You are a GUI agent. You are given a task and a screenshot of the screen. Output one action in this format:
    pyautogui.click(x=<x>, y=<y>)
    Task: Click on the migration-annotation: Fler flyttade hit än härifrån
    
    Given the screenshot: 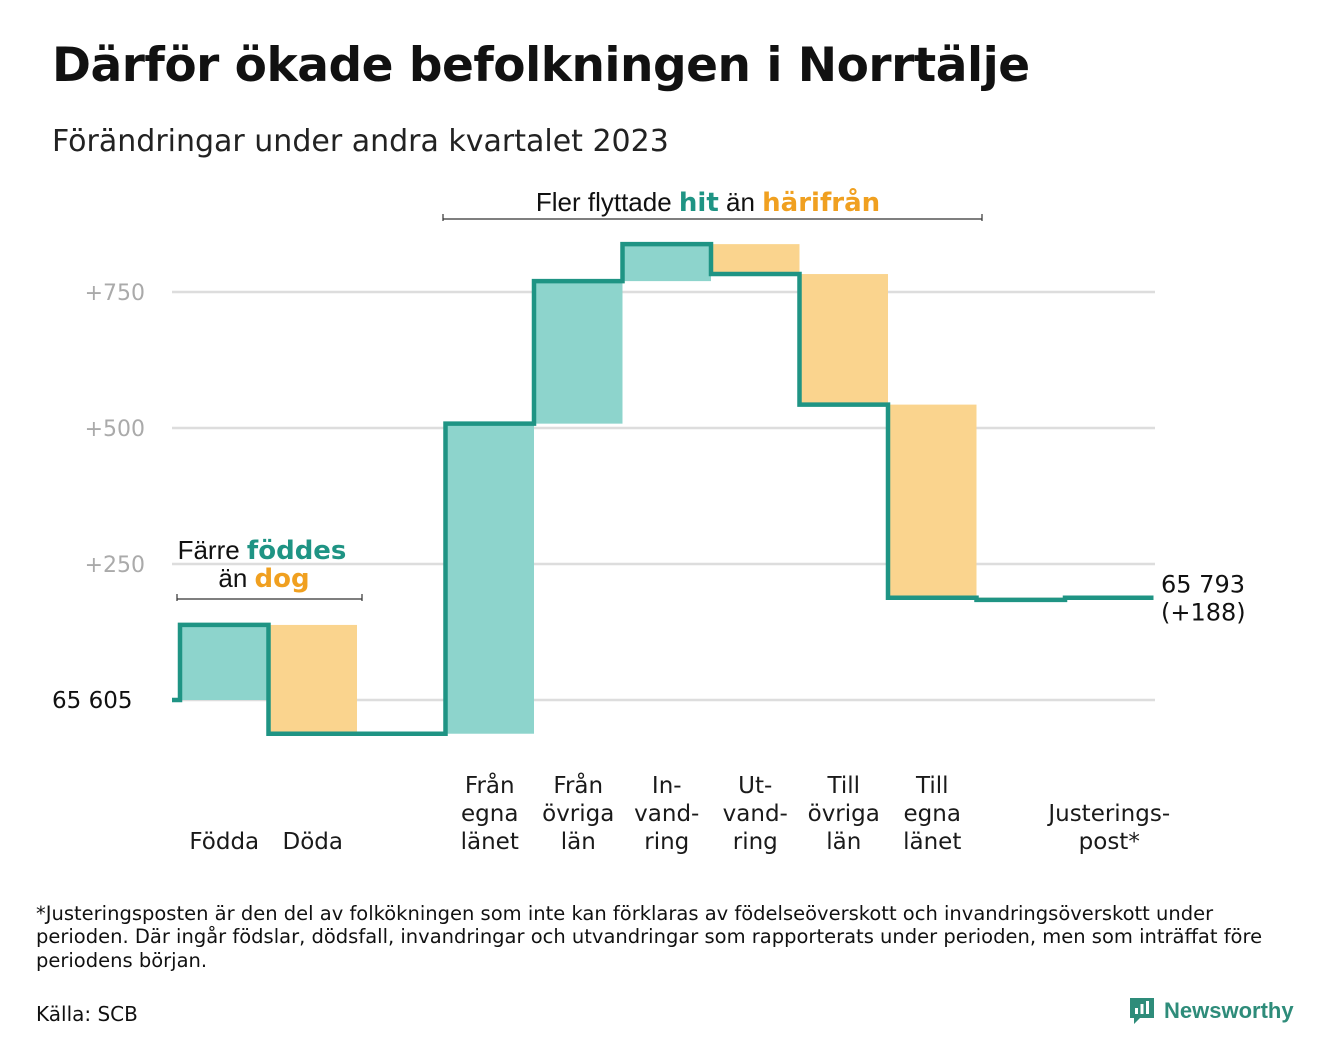 What is the action you would take?
    pyautogui.click(x=708, y=202)
    